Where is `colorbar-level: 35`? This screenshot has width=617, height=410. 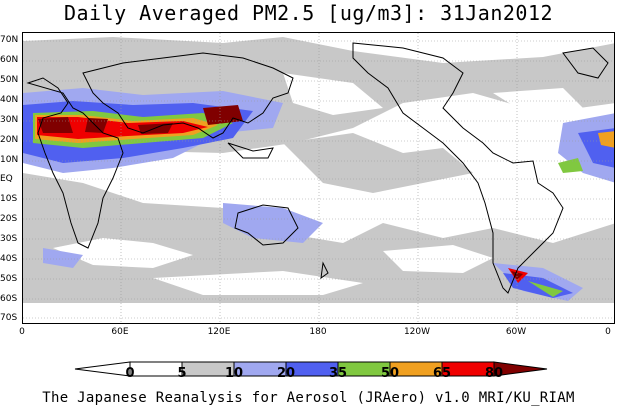 colorbar-level: 35 is located at coordinates (338, 373).